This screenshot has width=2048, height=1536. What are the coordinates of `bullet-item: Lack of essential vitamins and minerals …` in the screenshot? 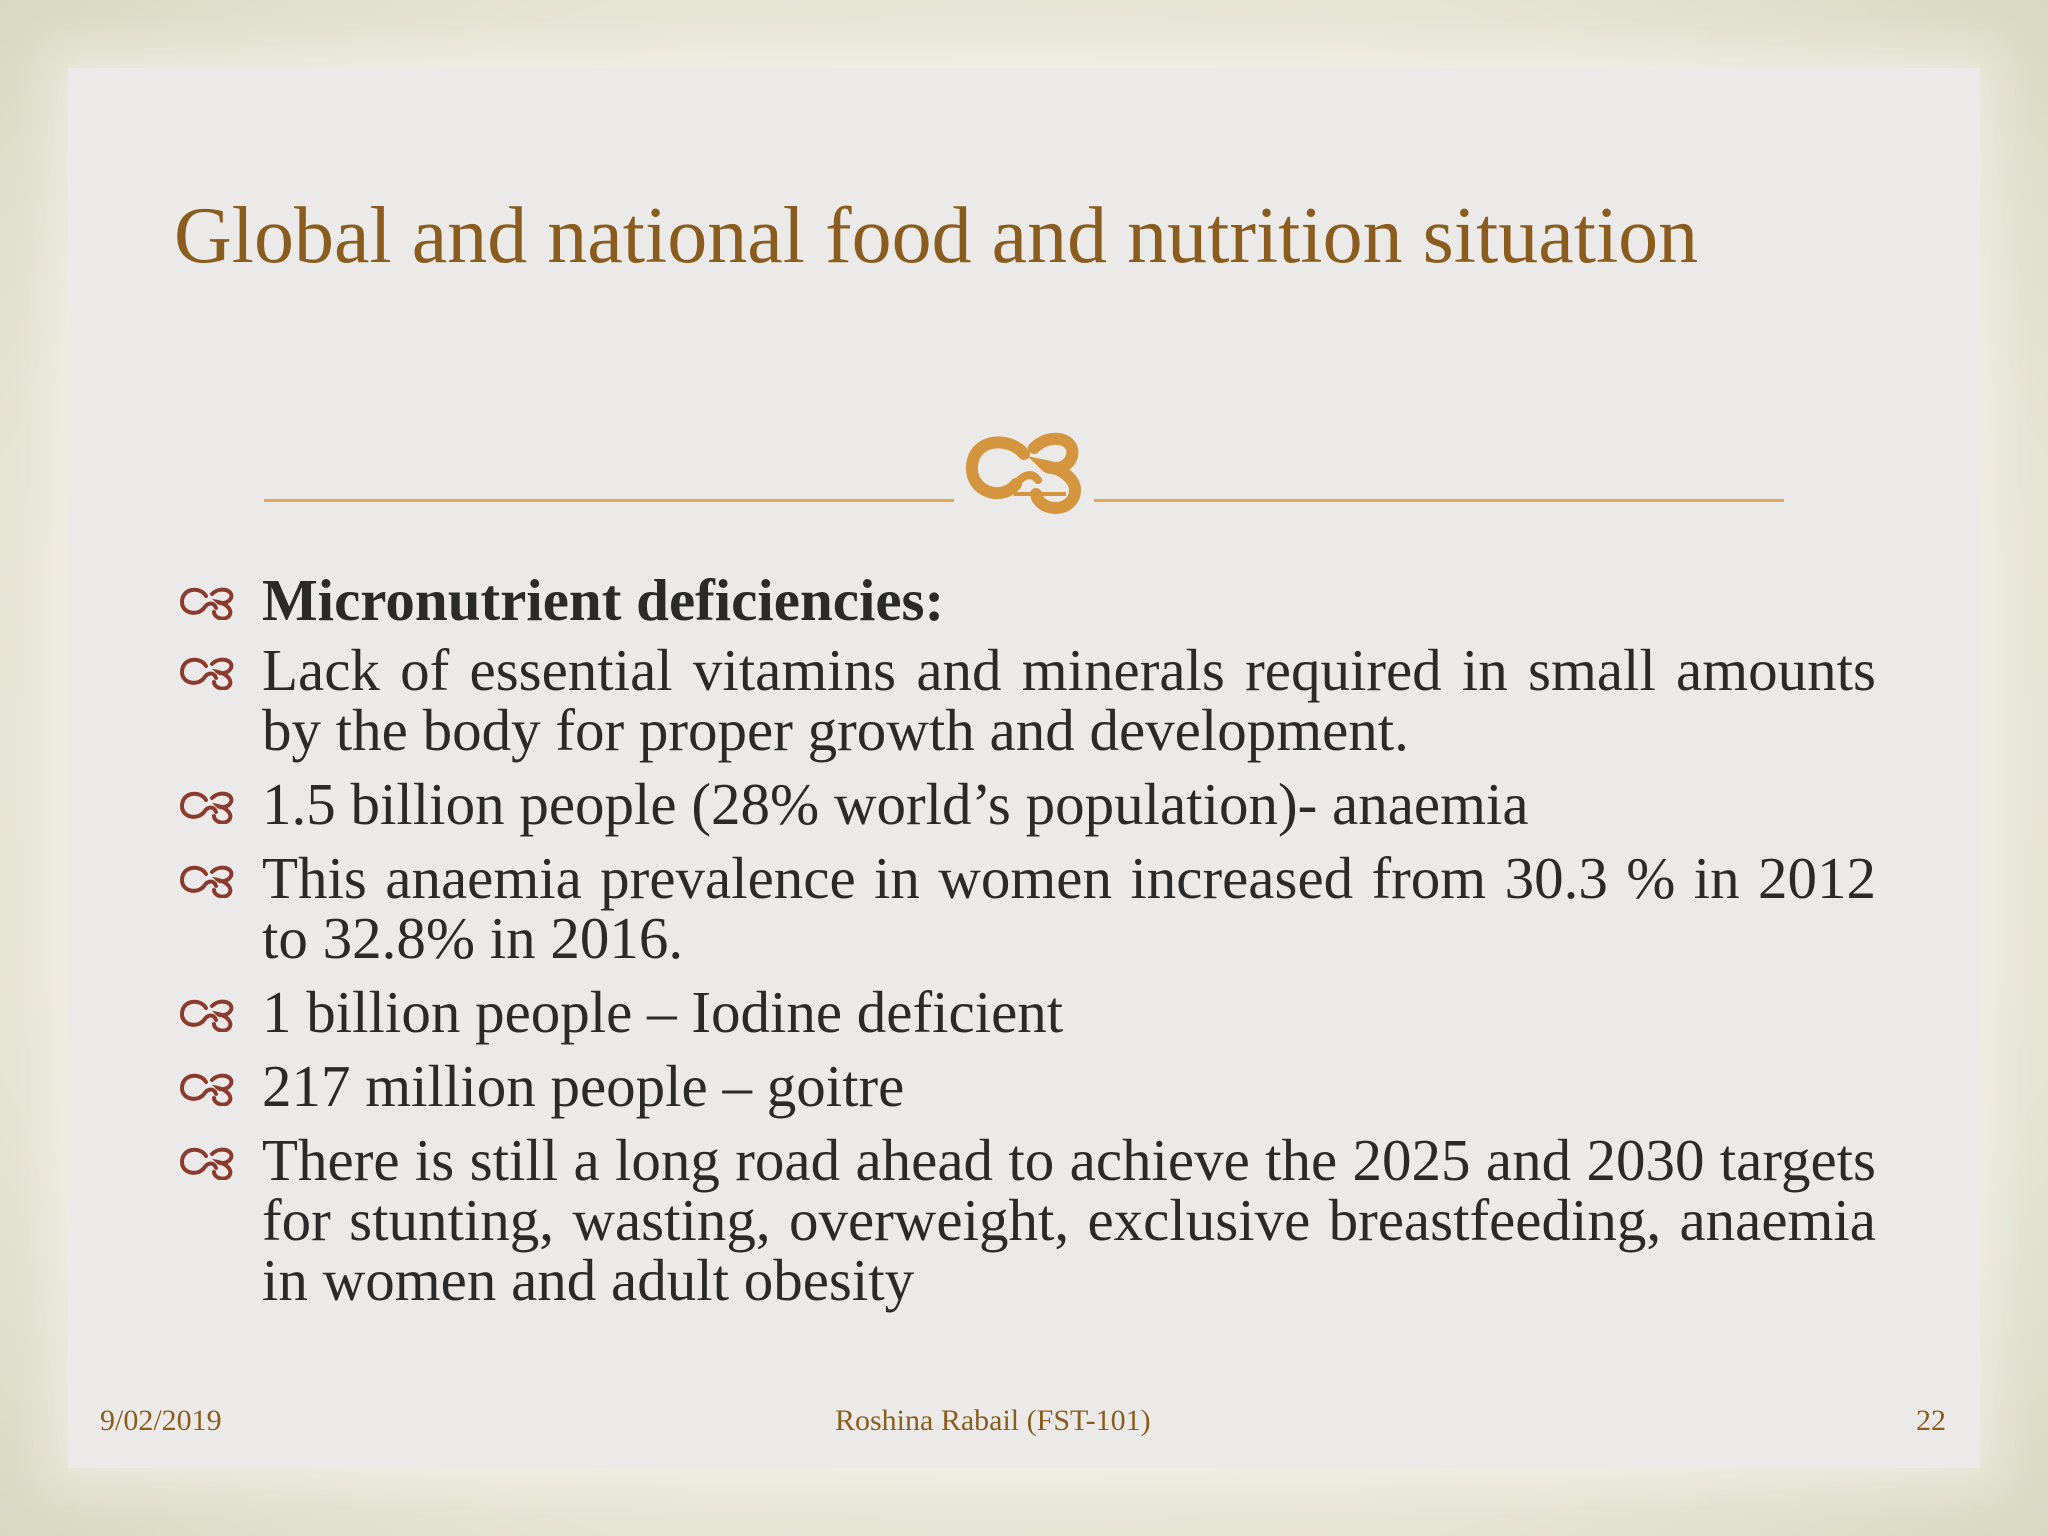 It's located at (1026, 700).